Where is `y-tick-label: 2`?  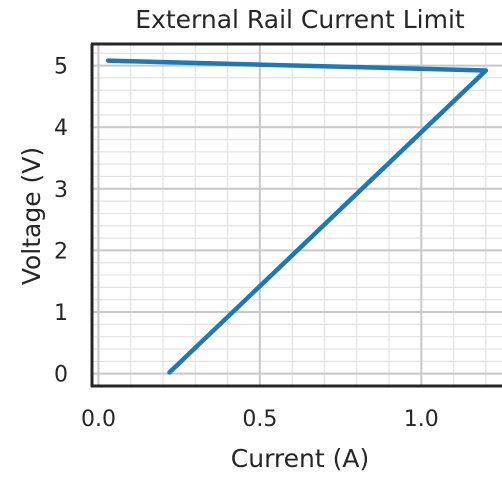
y-tick-label: 2 is located at coordinates (61, 251).